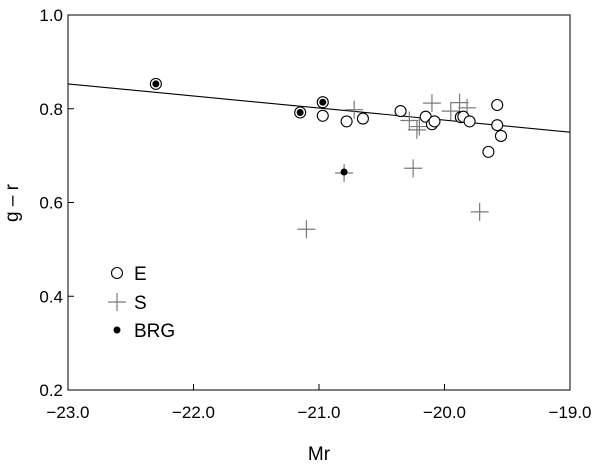  Describe the element at coordinates (67, 412) in the screenshot. I see `x-tick-label: −23.0` at that location.